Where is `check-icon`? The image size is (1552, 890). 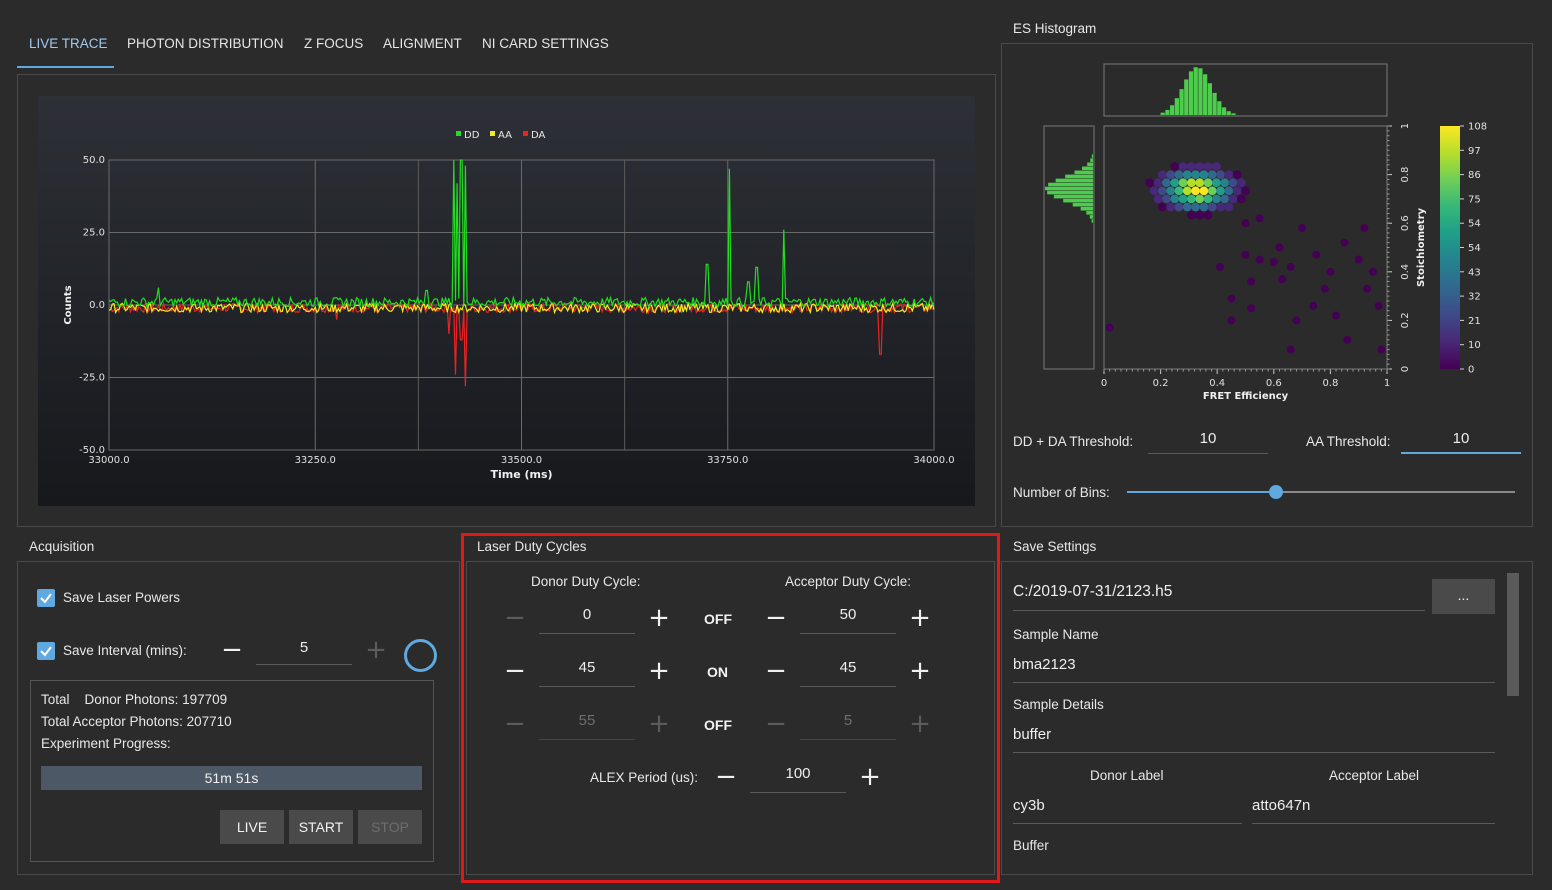 check-icon is located at coordinates (46, 598).